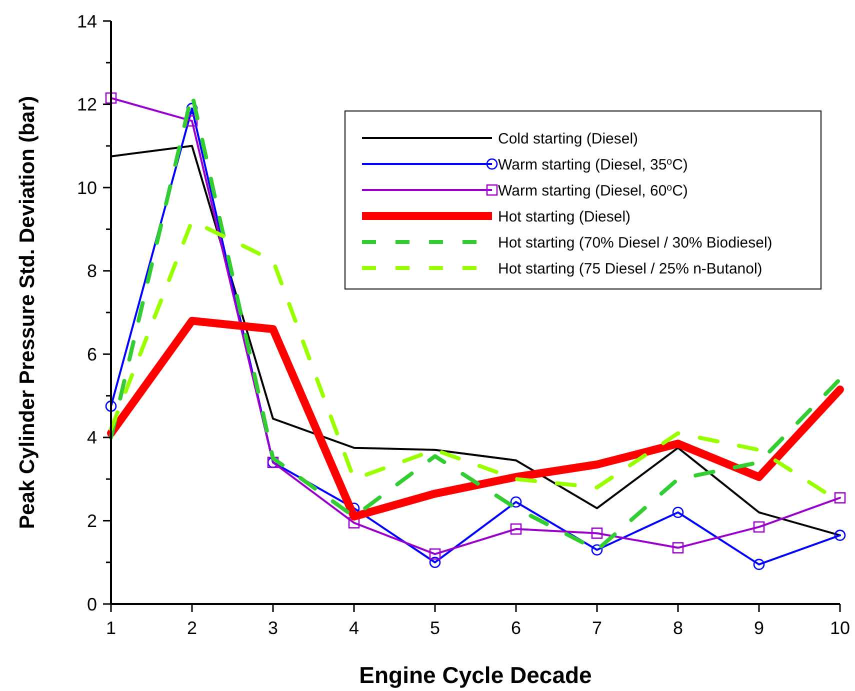  I want to click on y-tick-label: 4, so click(91, 438).